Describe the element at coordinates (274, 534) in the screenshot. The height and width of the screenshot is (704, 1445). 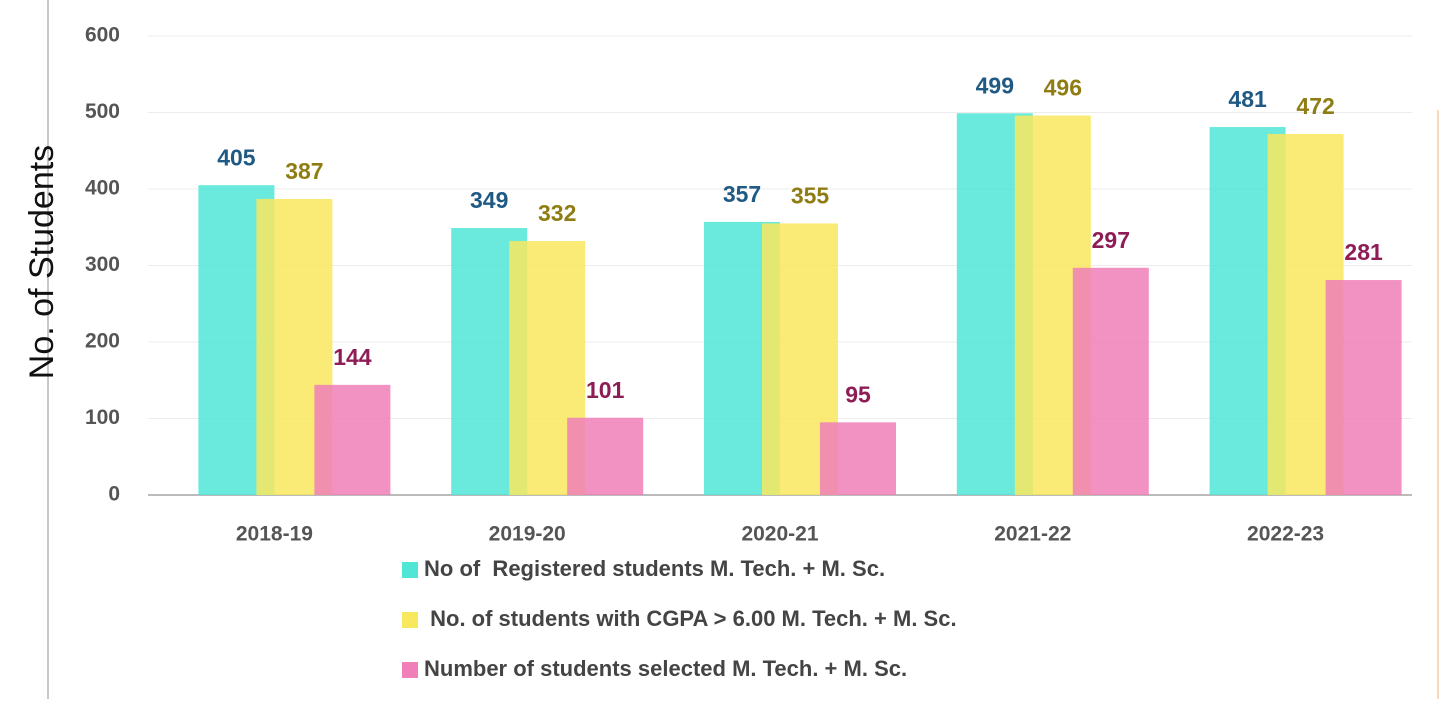
I see `x-tick-label: 2018-19` at that location.